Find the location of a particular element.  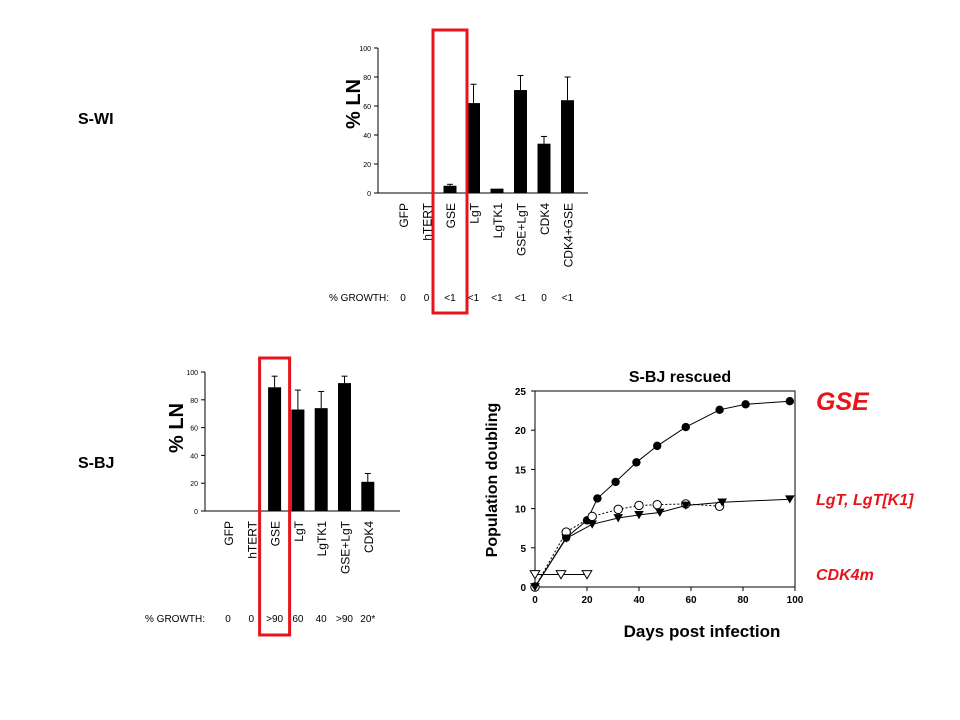

y-tick-label: 15 is located at coordinates (521, 470).